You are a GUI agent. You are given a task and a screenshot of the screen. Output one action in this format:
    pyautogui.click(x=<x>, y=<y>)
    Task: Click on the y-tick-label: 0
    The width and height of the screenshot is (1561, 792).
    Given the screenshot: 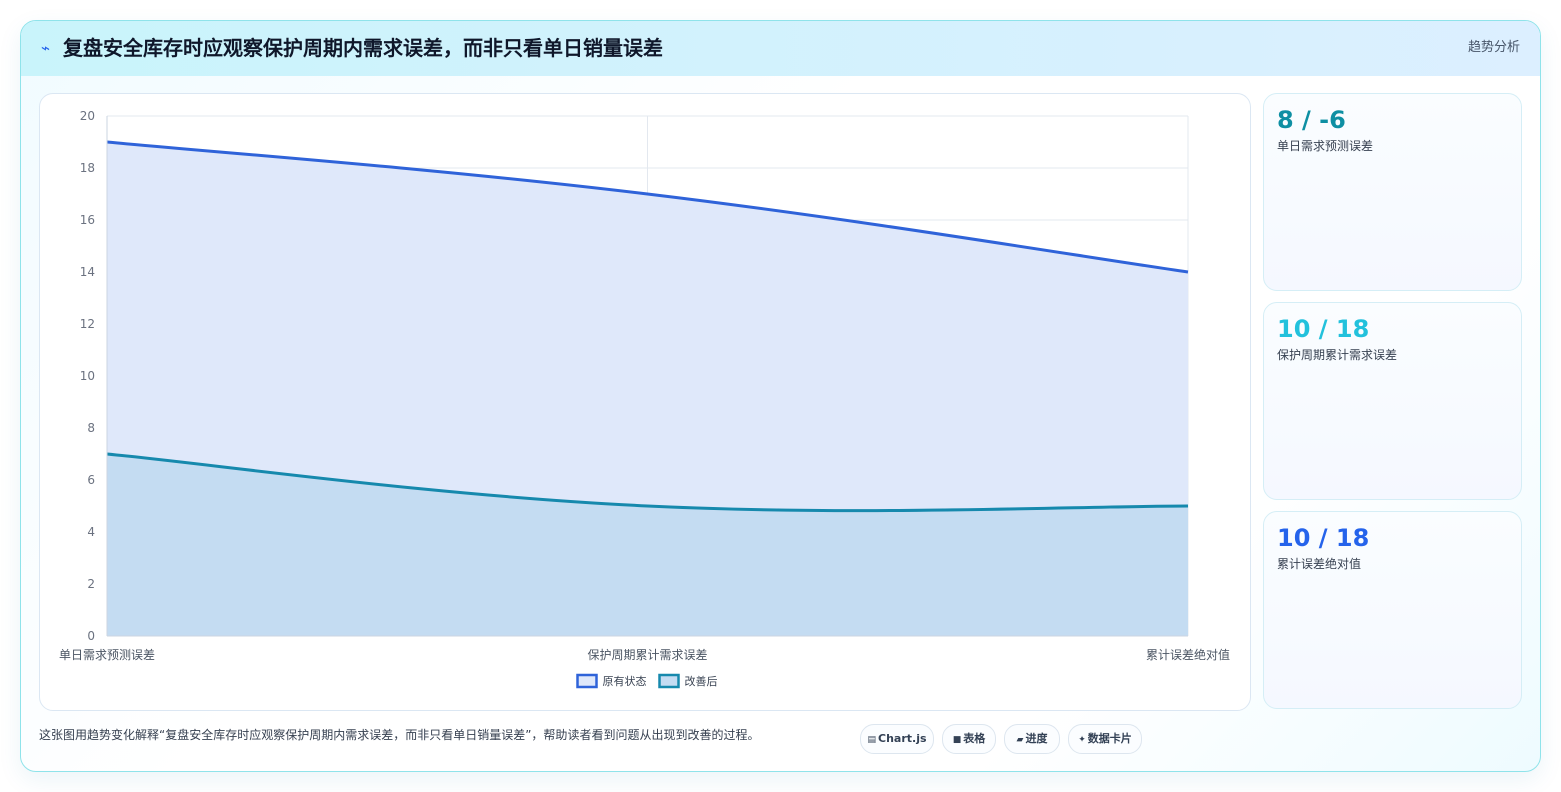 What is the action you would take?
    pyautogui.click(x=91, y=636)
    